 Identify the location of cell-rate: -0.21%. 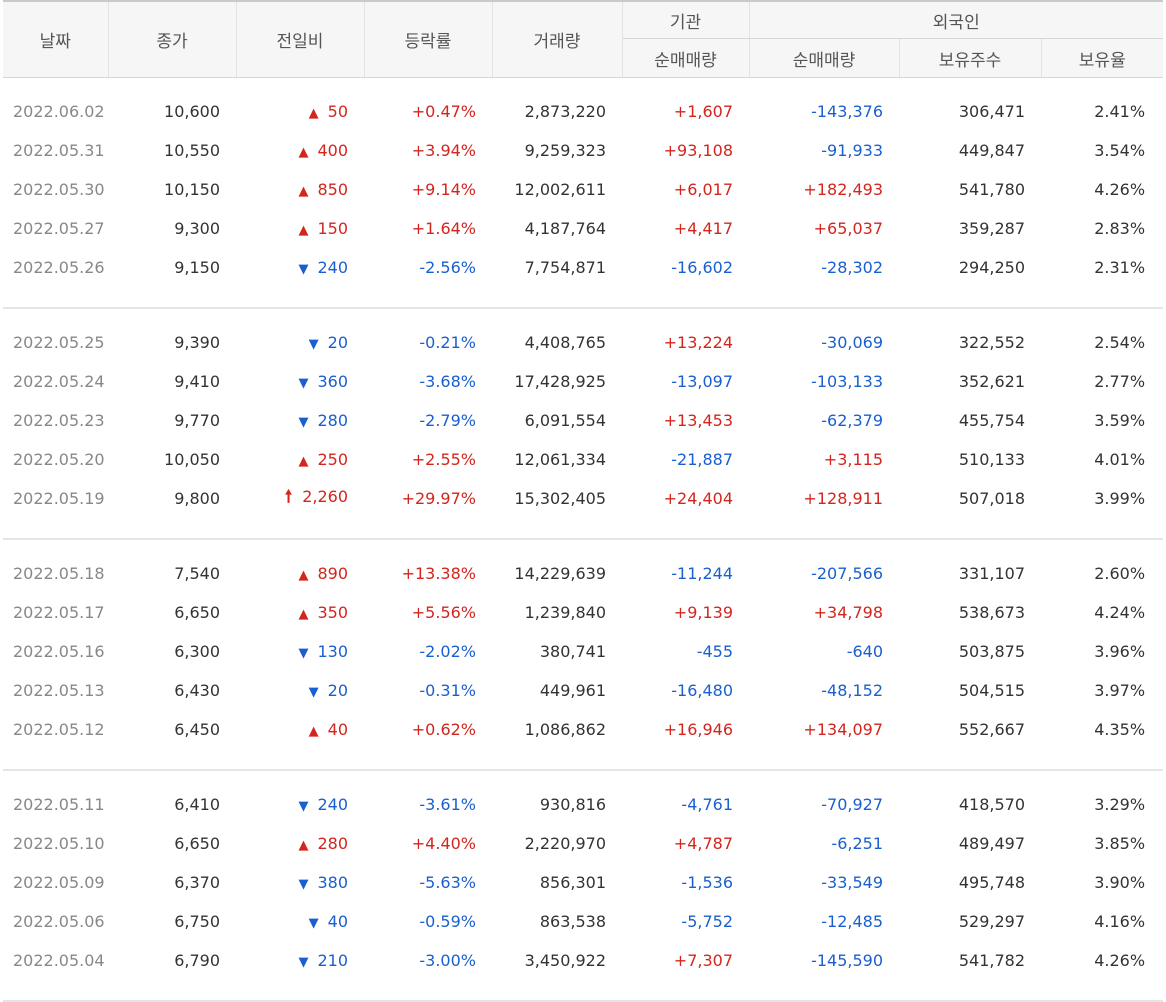
(428, 342).